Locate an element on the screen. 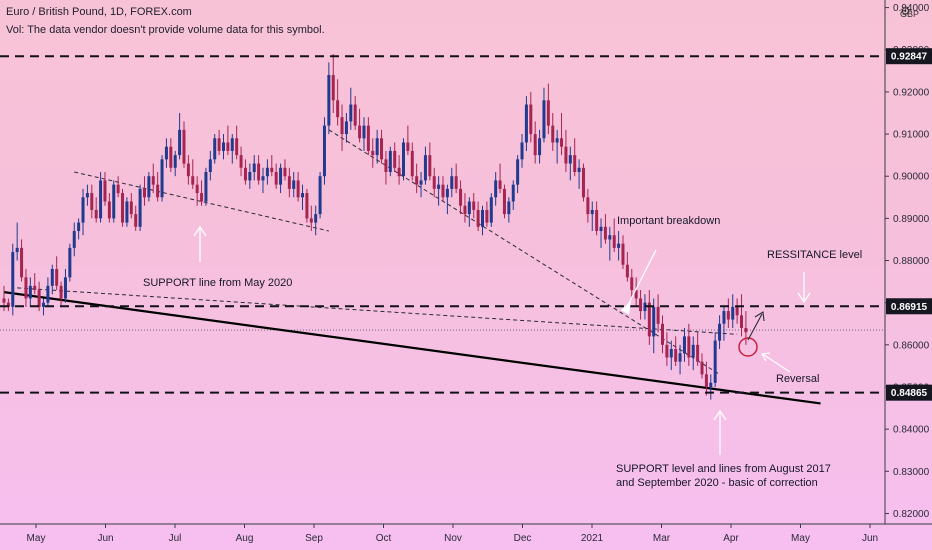 The width and height of the screenshot is (932, 550). x-tick-label: Sep is located at coordinates (314, 538).